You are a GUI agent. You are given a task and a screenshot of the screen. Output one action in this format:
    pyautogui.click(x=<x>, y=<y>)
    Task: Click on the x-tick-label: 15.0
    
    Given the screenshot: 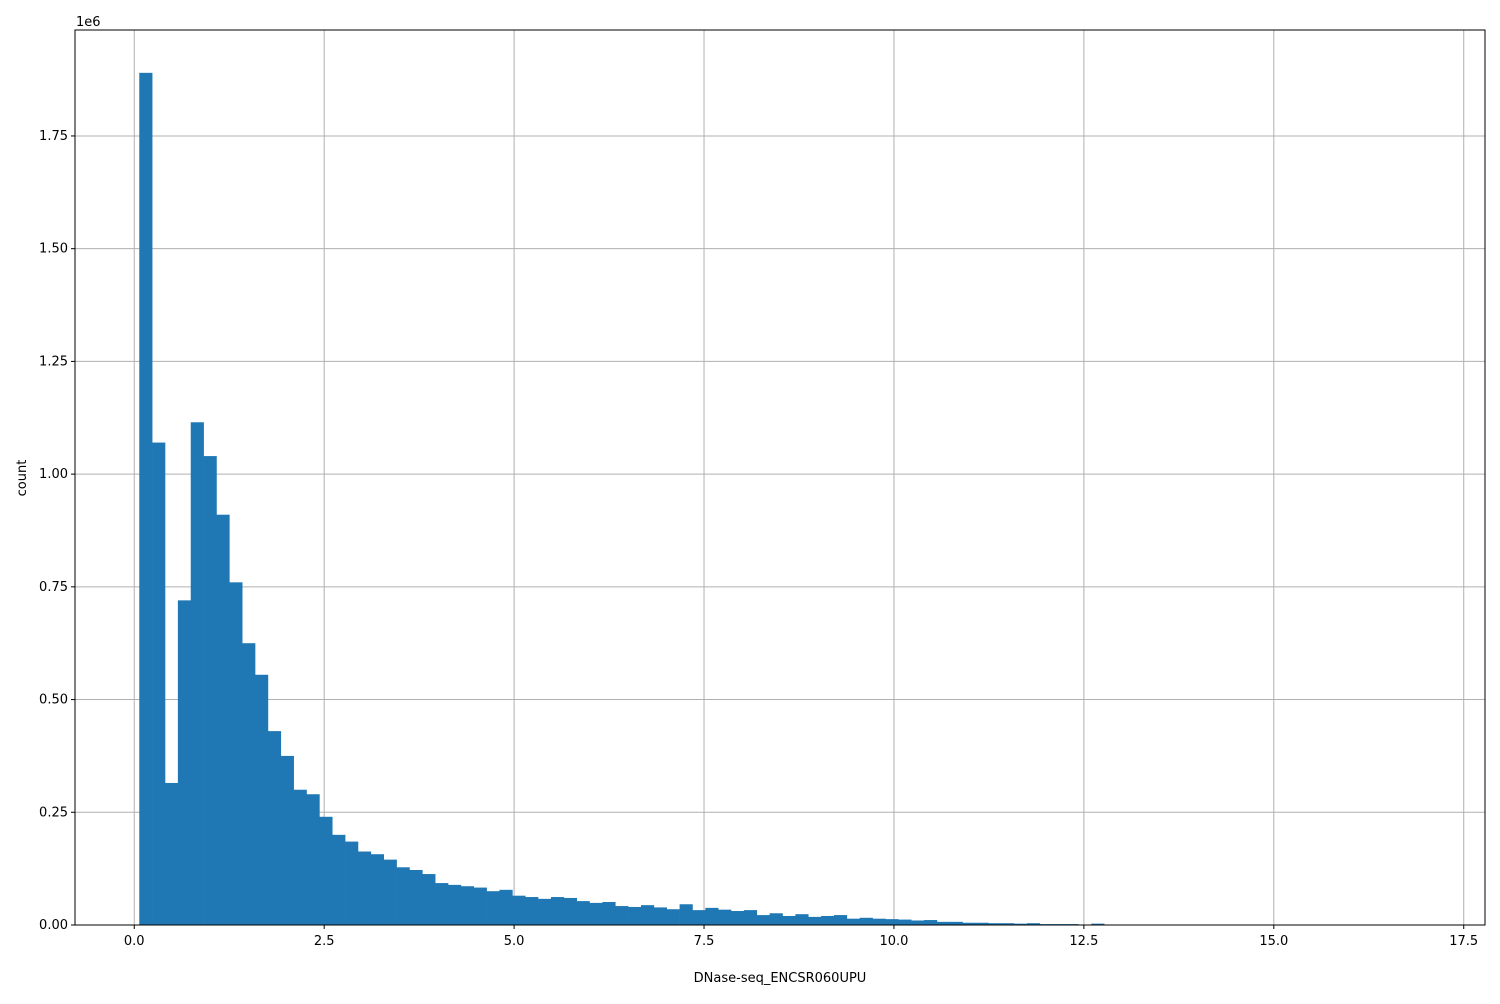 What is the action you would take?
    pyautogui.click(x=1273, y=941)
    